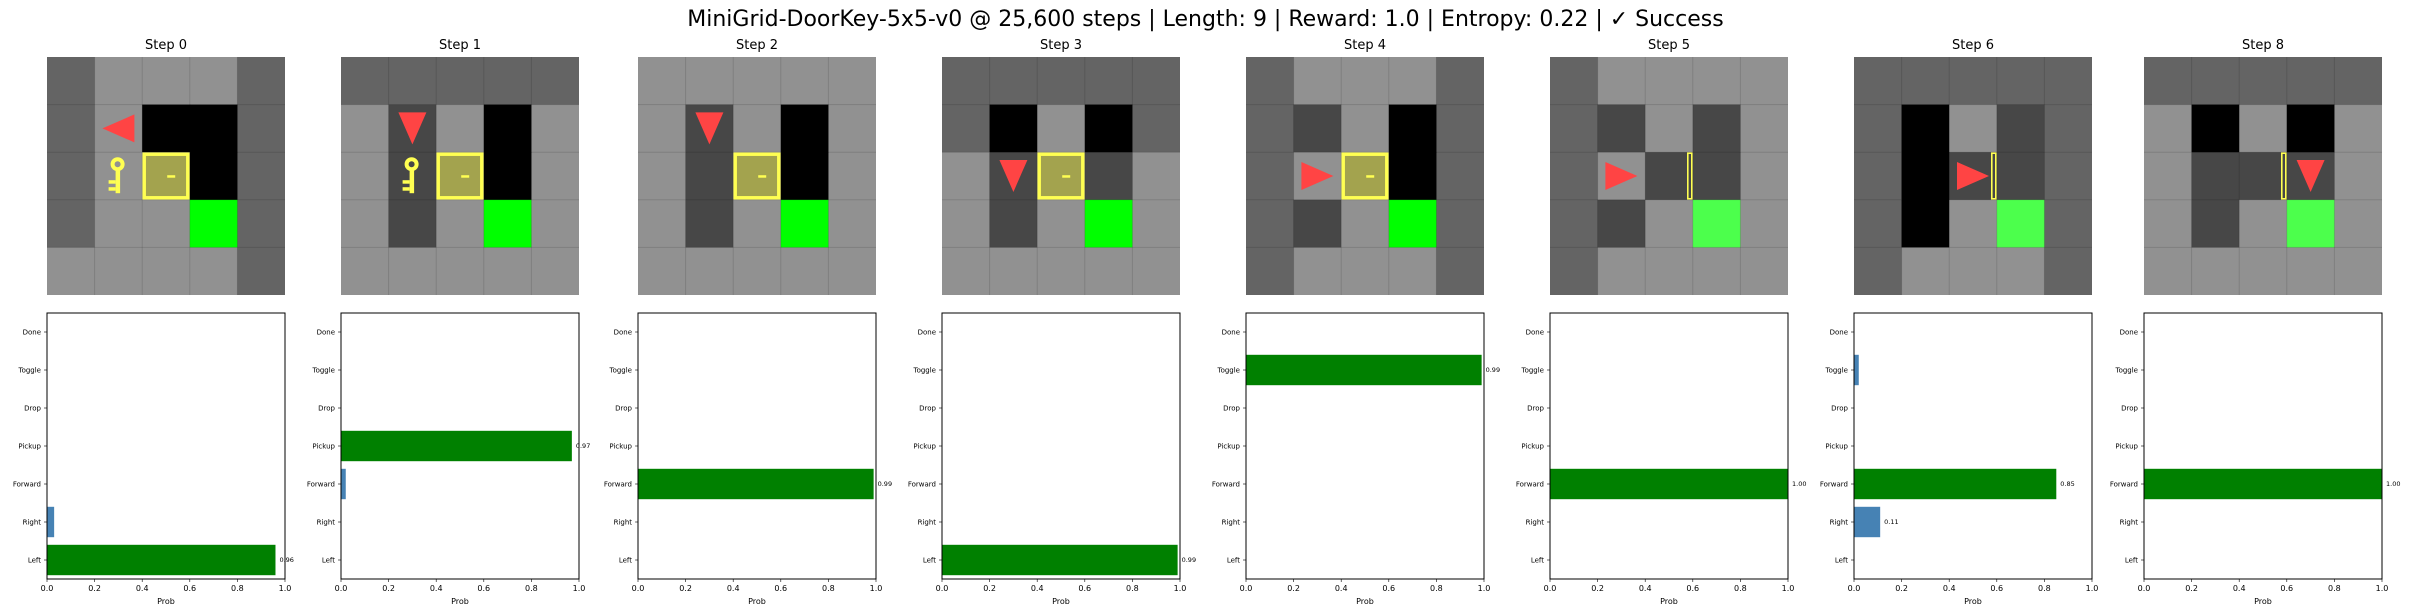 The height and width of the screenshot is (611, 2411). Describe the element at coordinates (341, 588) in the screenshot. I see `xtick-label: 0.0` at that location.